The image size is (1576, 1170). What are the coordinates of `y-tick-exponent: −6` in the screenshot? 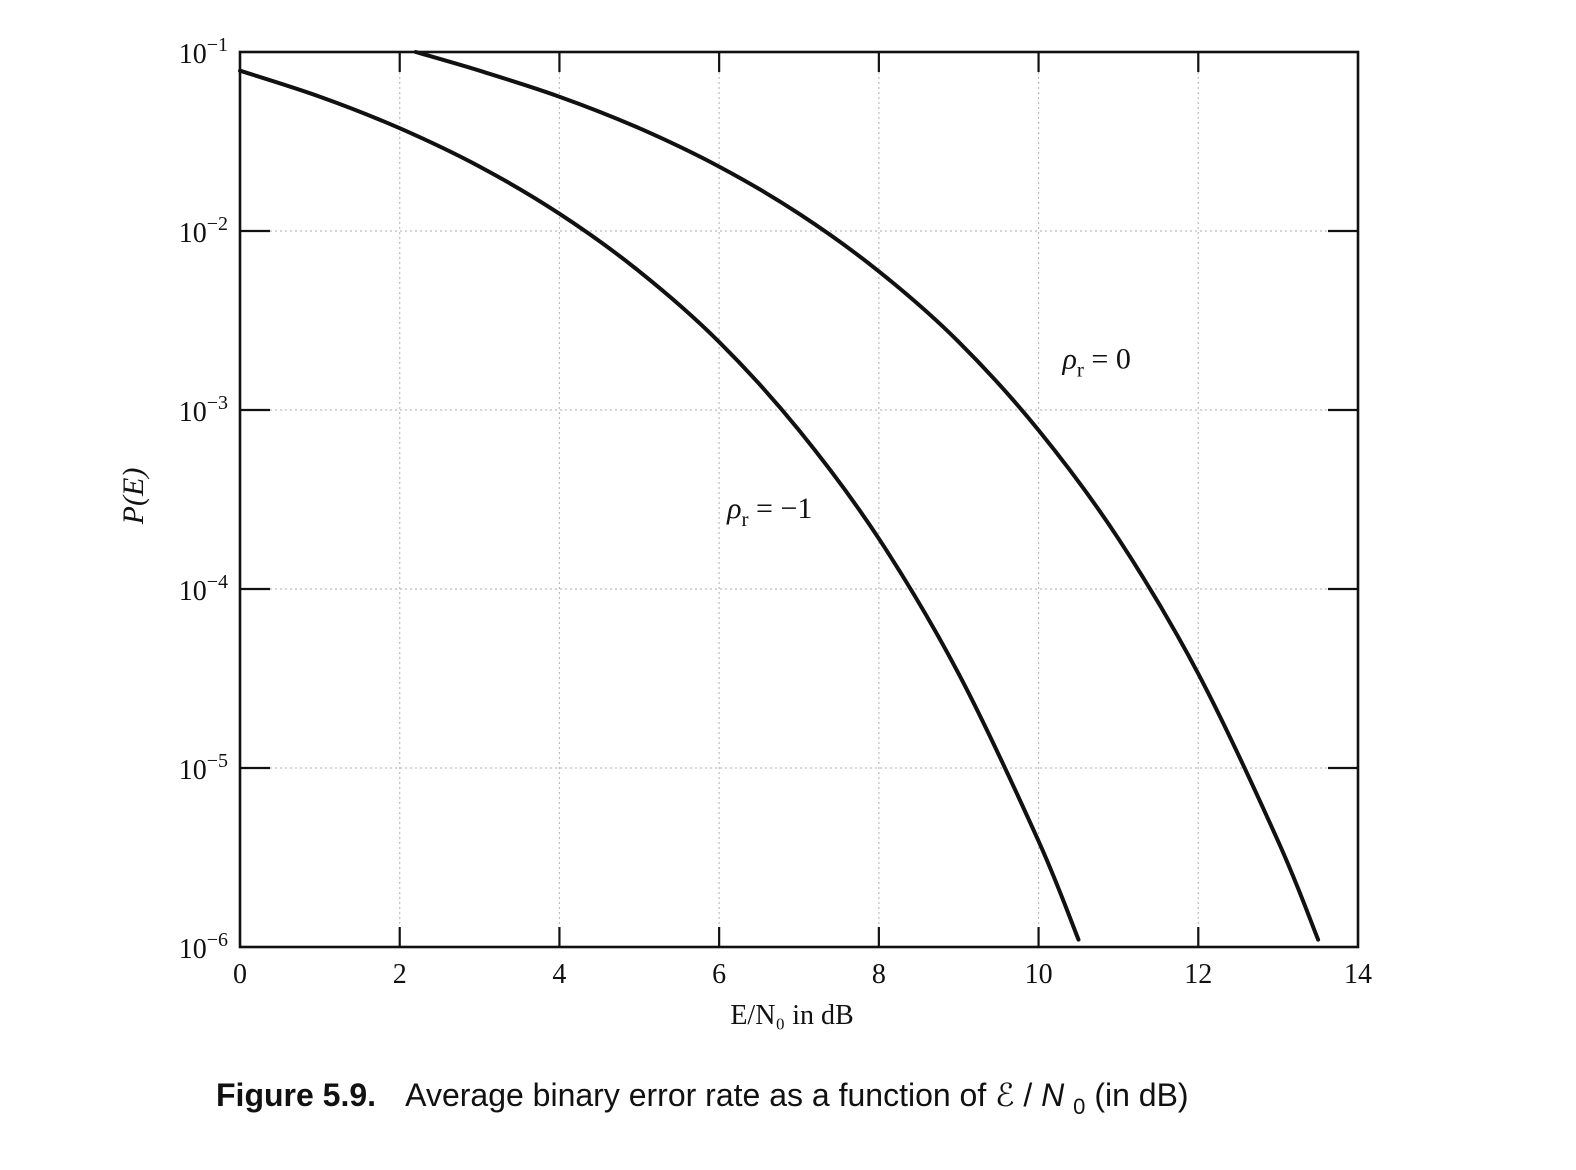 It's located at (217, 940).